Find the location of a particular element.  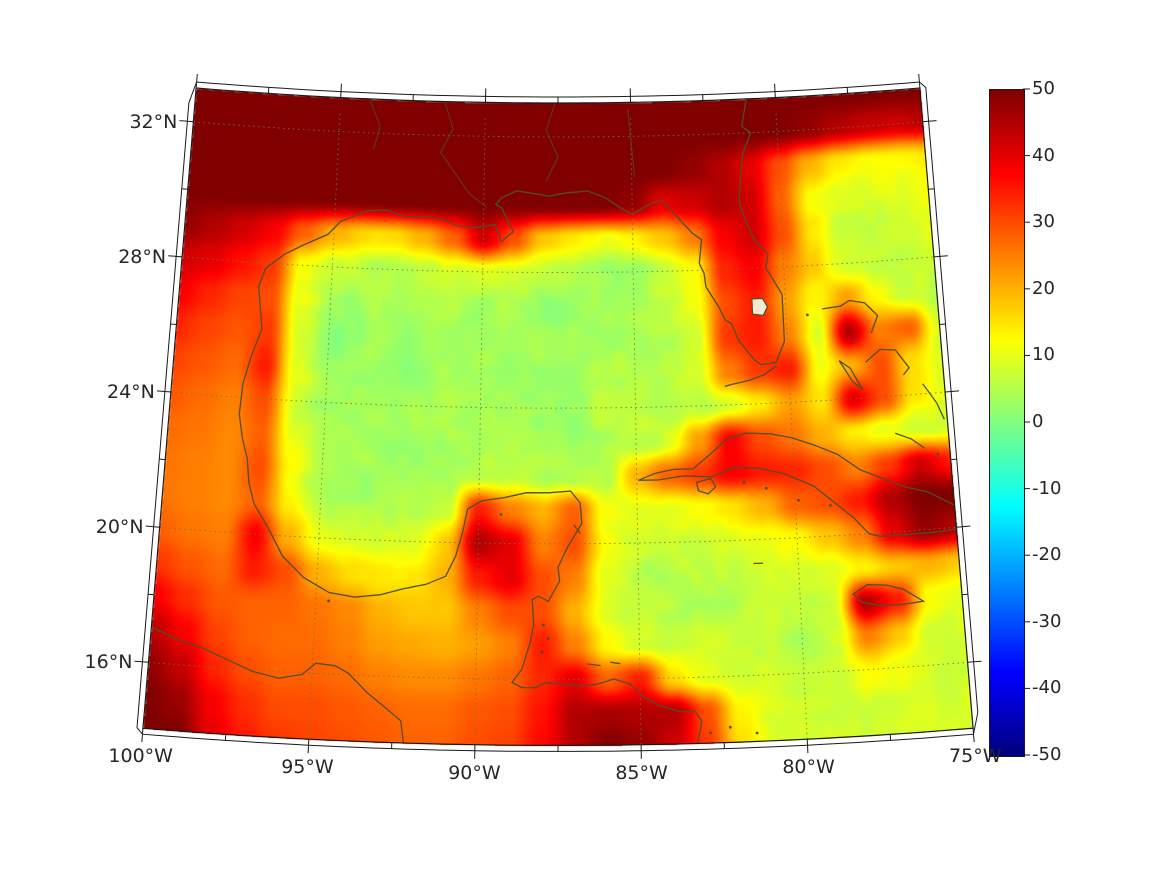

frame-crossbar-top is located at coordinates (196, 85).